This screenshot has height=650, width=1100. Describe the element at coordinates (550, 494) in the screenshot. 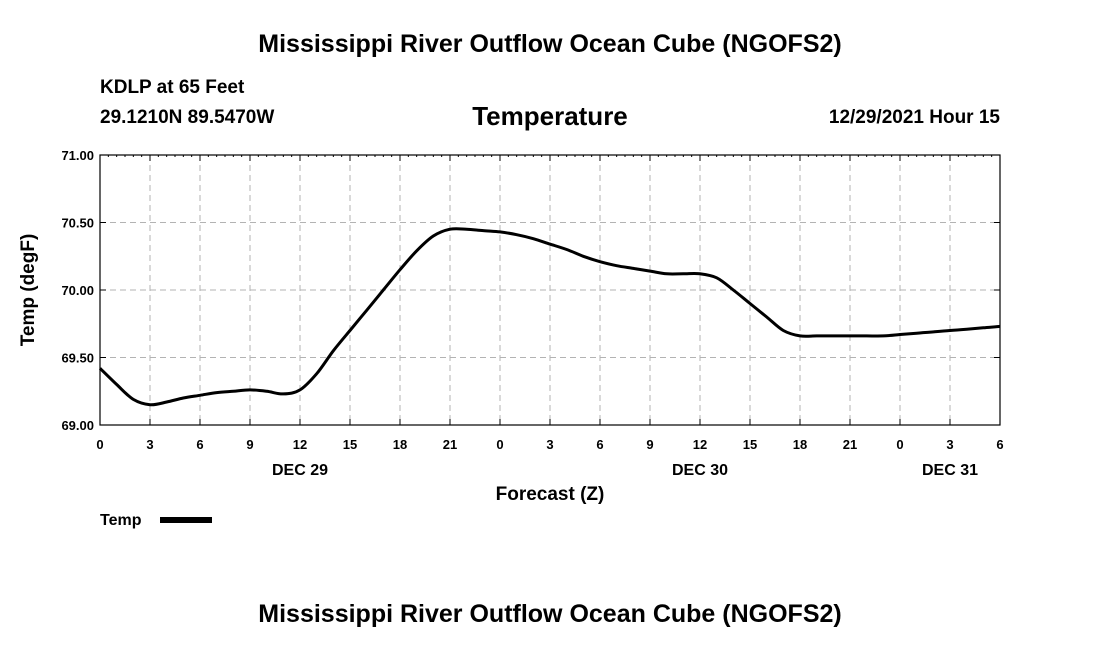

I see `x-axis-label: Forecast (Z)` at that location.